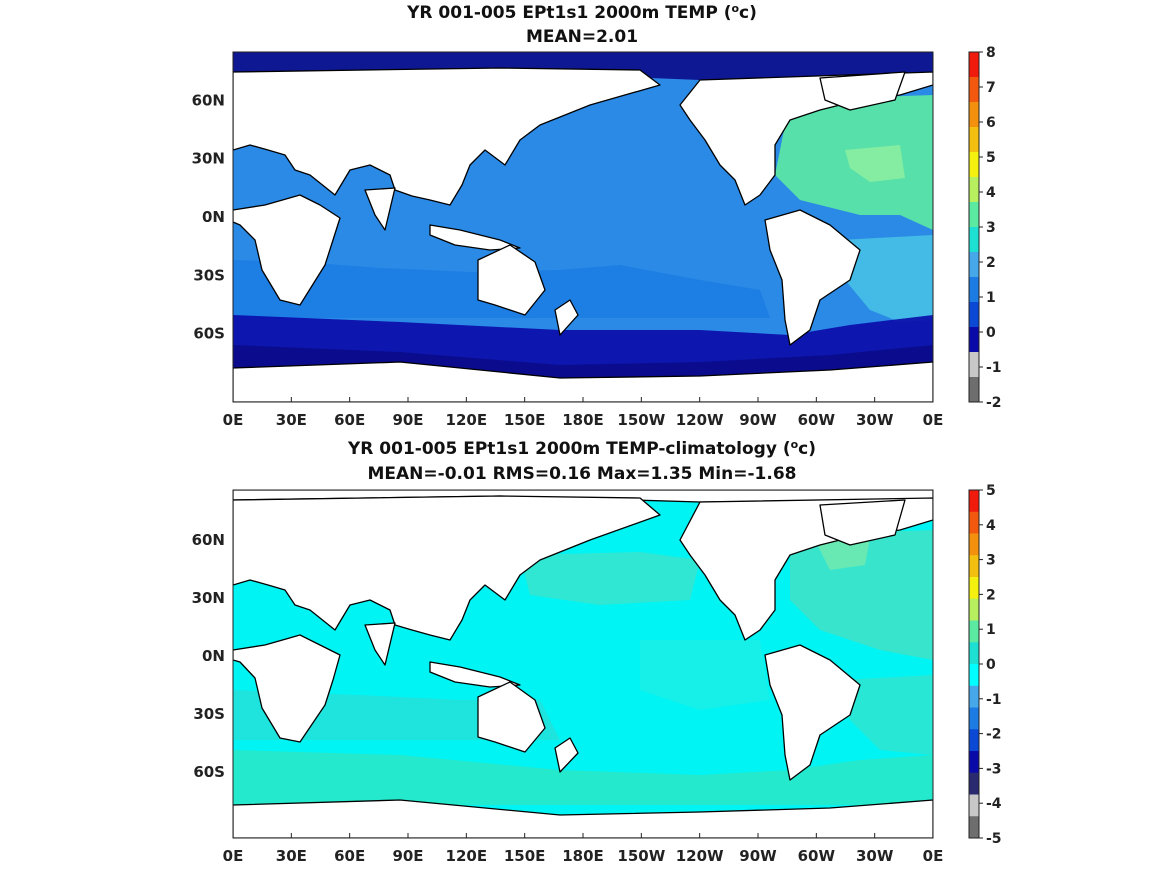 The height and width of the screenshot is (875, 1167). Describe the element at coordinates (985, 665) in the screenshot. I see `panel-2-colorbar: 5 4 3 2 1 0 -1 -2 -3 -4 -5` at that location.